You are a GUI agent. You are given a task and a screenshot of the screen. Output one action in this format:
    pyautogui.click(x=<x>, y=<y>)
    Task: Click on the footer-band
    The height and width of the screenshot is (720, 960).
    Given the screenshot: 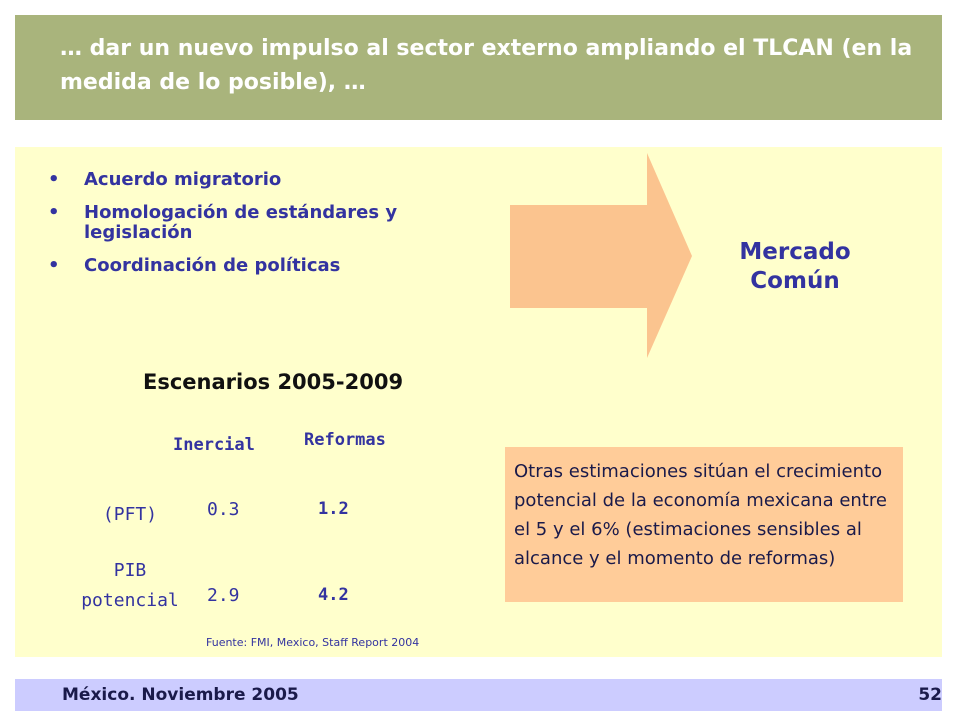 What is the action you would take?
    pyautogui.click(x=478, y=695)
    